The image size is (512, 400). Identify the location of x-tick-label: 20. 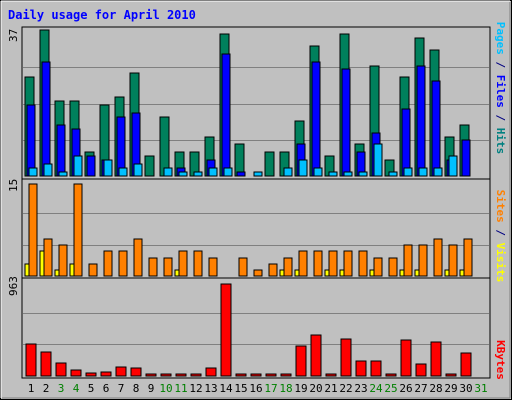
(315, 388).